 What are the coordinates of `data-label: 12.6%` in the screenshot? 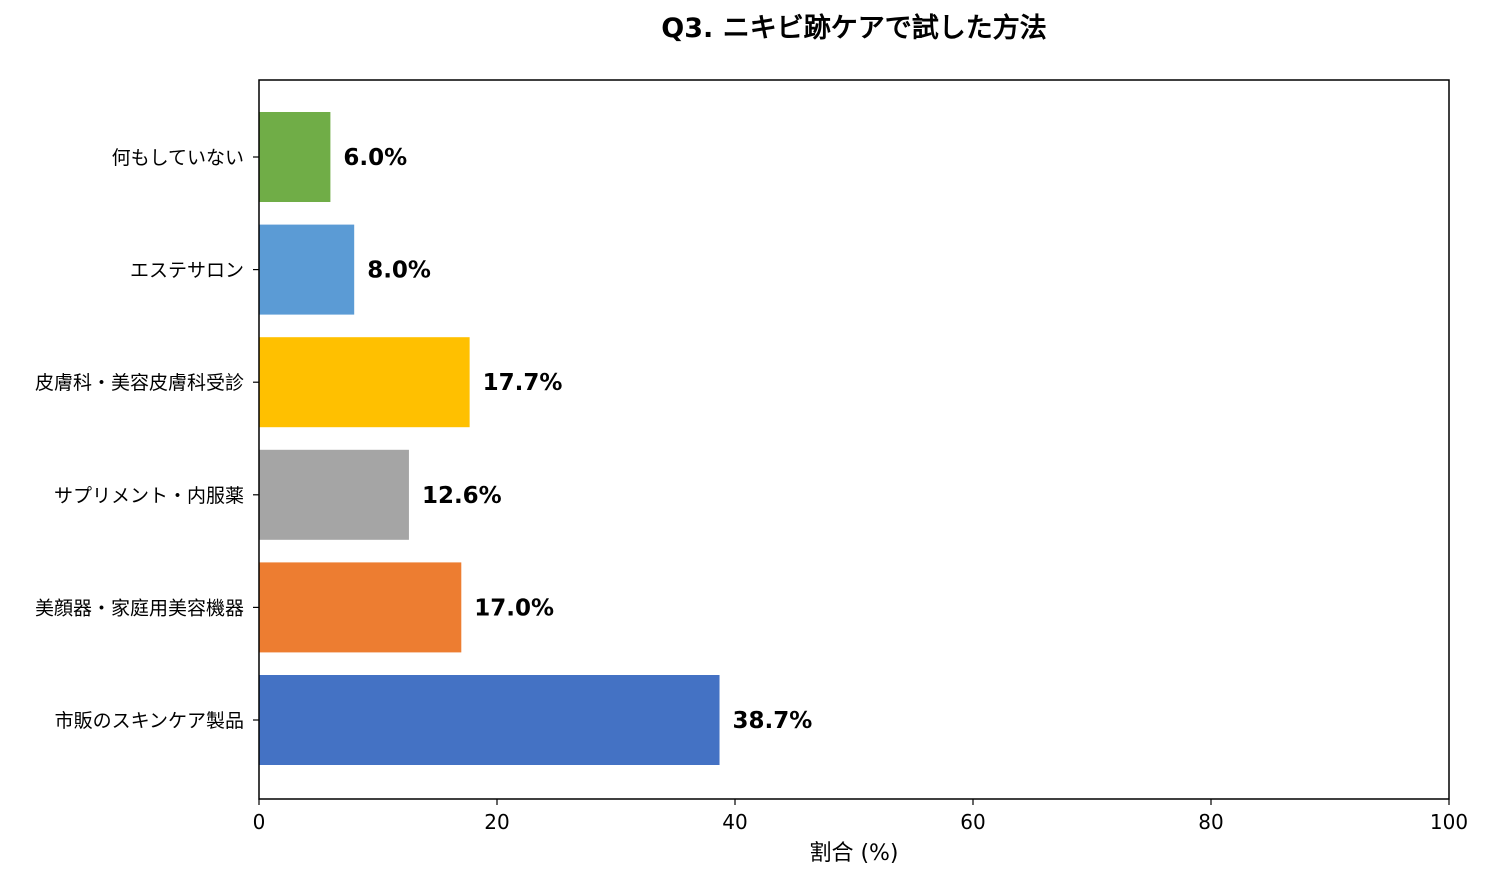 It's located at (462, 496).